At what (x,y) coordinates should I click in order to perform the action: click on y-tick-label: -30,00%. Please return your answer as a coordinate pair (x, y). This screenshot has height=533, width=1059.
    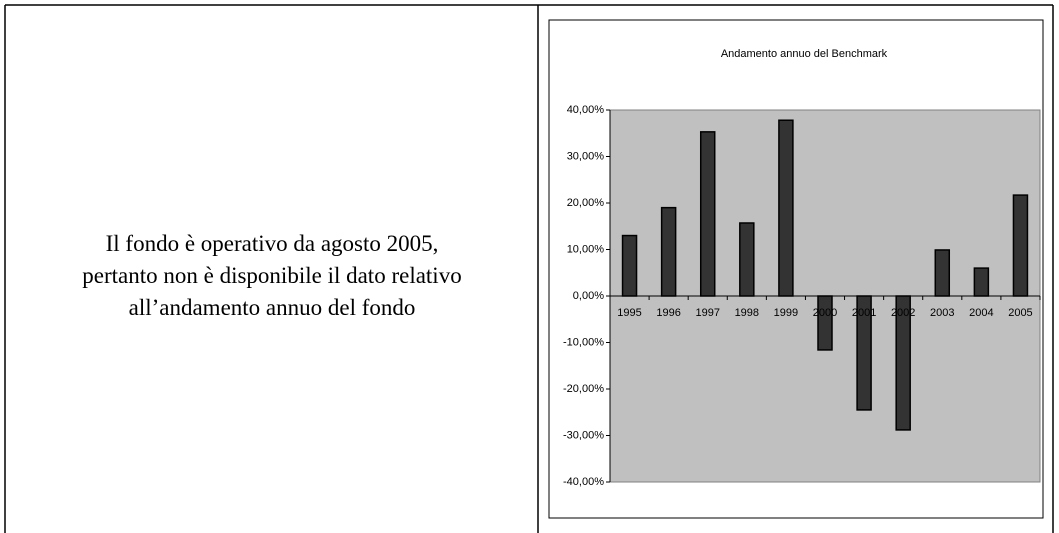
    Looking at the image, I should click on (583, 435).